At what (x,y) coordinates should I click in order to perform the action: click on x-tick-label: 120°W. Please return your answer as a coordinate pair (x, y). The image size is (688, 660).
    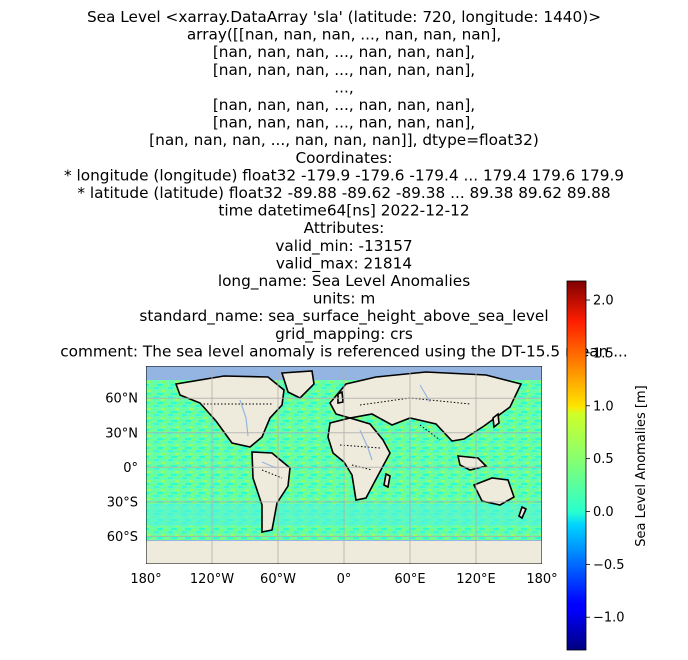
    Looking at the image, I should click on (212, 579).